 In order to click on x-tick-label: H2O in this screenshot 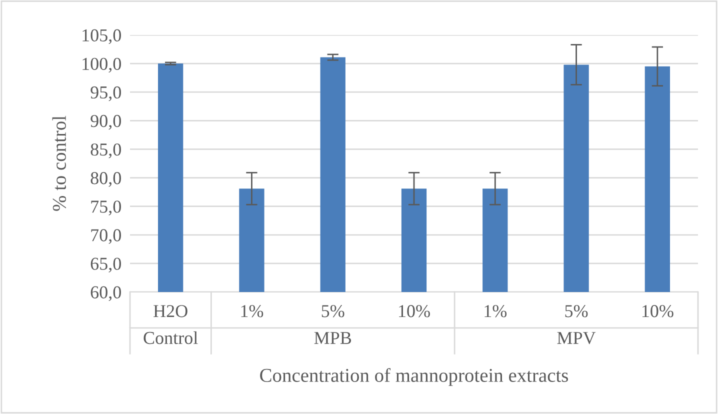, I will do `click(171, 311)`.